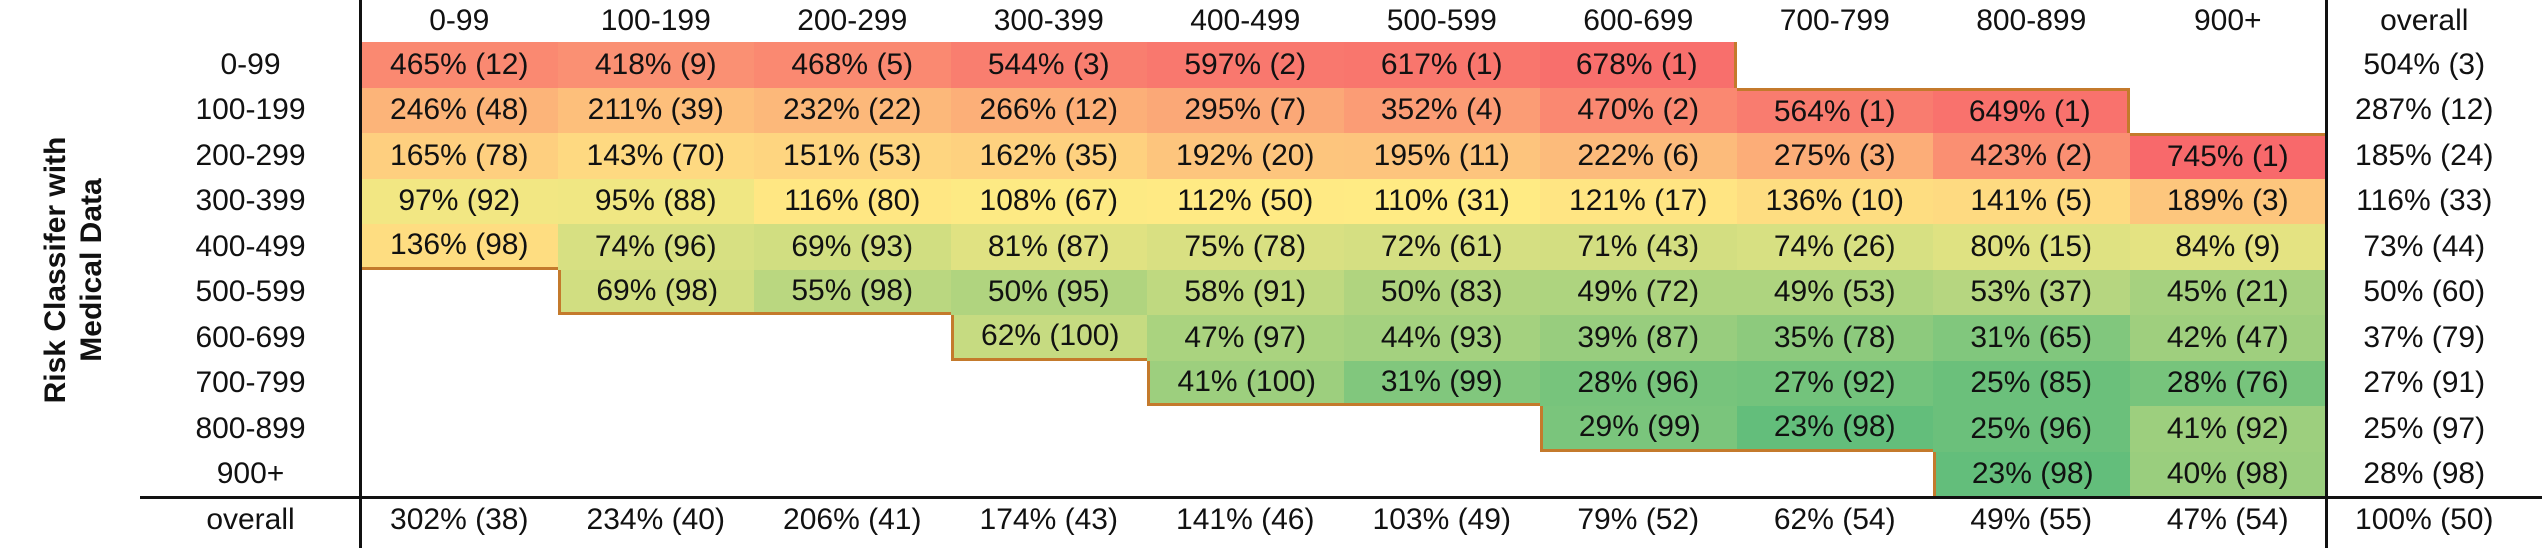 The height and width of the screenshot is (548, 2542). Describe the element at coordinates (1834, 201) in the screenshot. I see `heat-cell: 136% (10)` at that location.